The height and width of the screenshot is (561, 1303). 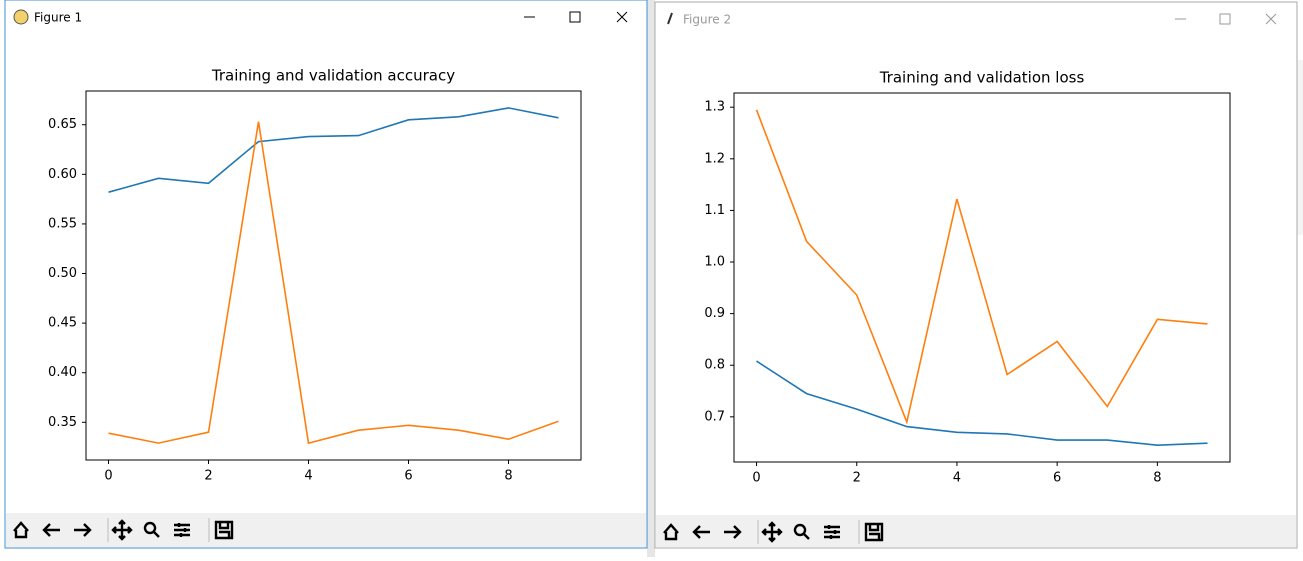 What do you see at coordinates (714, 210) in the screenshot?
I see `y-tick-label: 1.1` at bounding box center [714, 210].